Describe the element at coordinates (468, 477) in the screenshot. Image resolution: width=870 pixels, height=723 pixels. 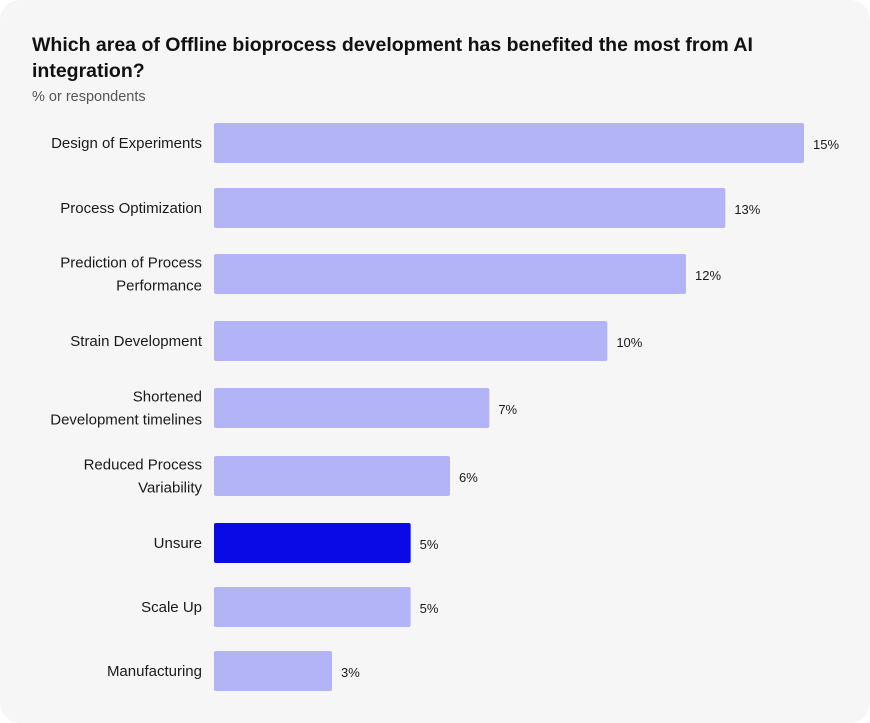
I see `value-label: 6%` at that location.